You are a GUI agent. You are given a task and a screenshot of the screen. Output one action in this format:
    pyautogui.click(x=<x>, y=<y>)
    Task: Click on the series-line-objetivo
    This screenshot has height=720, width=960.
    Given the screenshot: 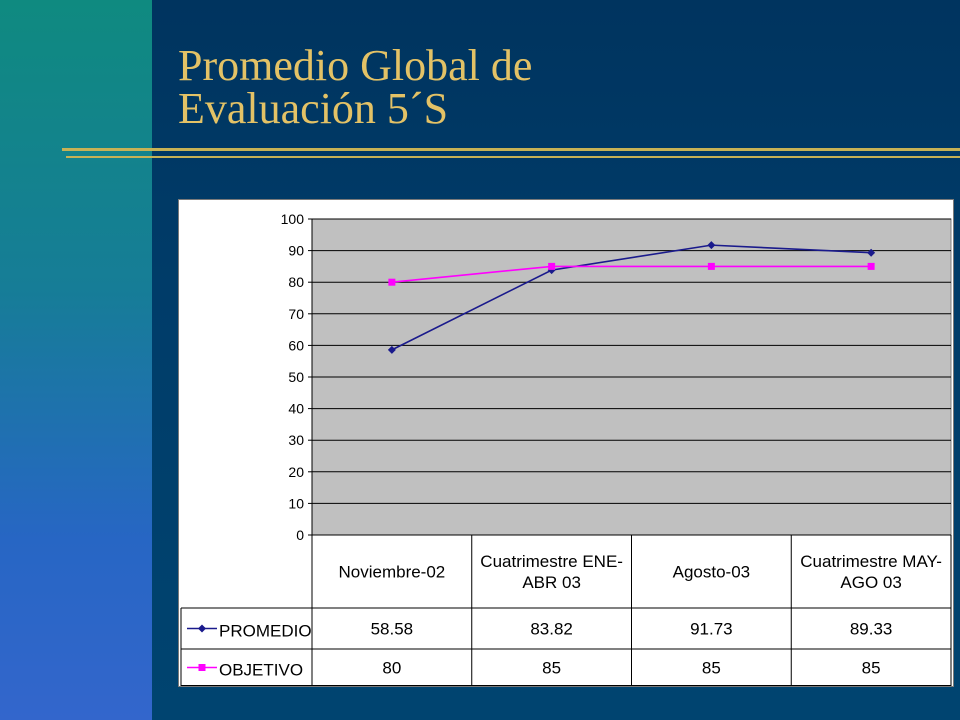 What is the action you would take?
    pyautogui.click(x=631, y=274)
    